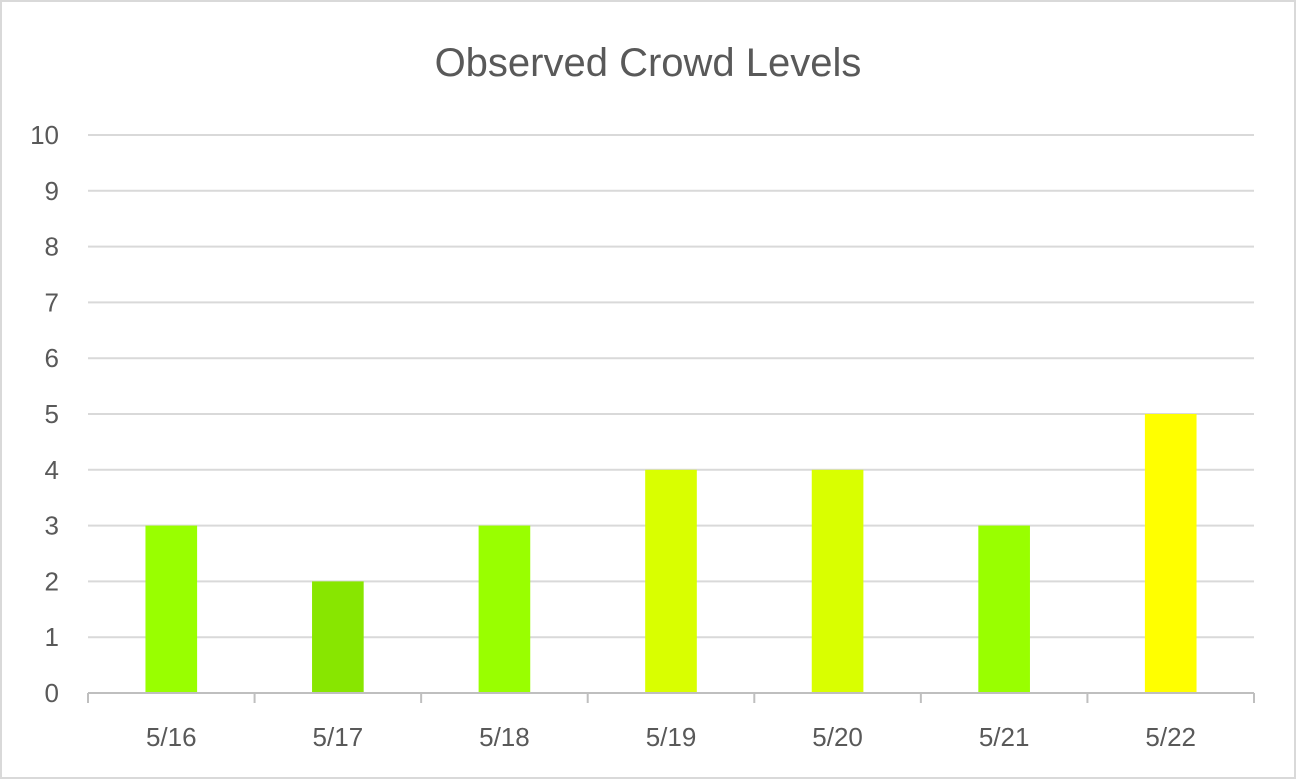  What do you see at coordinates (52, 637) in the screenshot?
I see `y-tick-label: 1` at bounding box center [52, 637].